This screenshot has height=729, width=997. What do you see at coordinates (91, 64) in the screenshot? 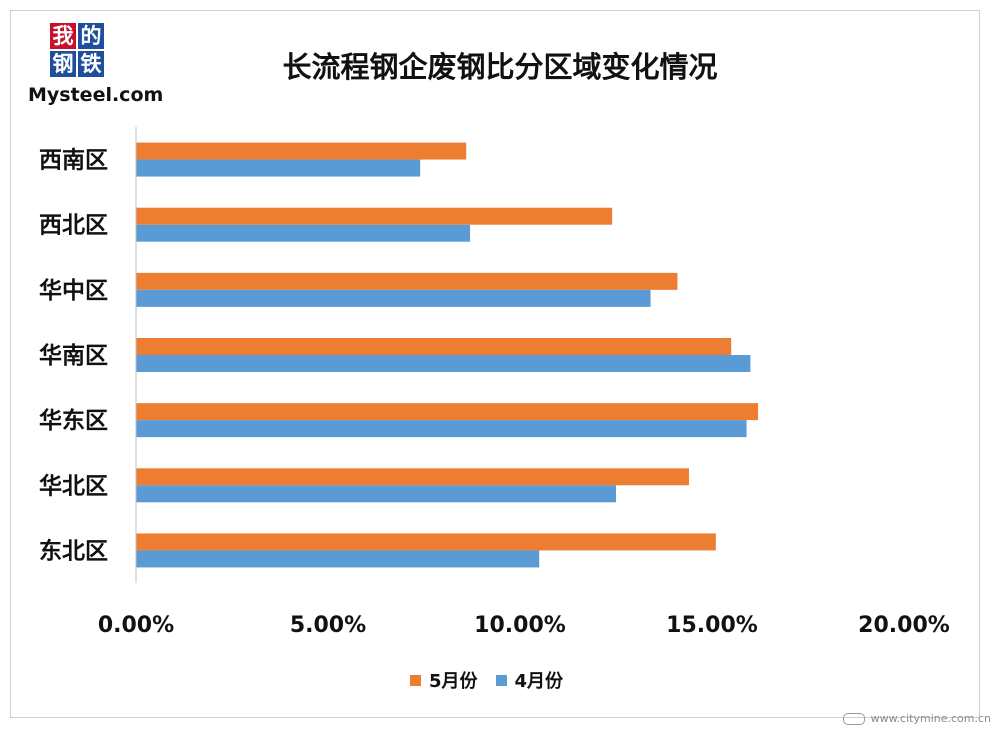
I see `logo-char-4: 铁` at bounding box center [91, 64].